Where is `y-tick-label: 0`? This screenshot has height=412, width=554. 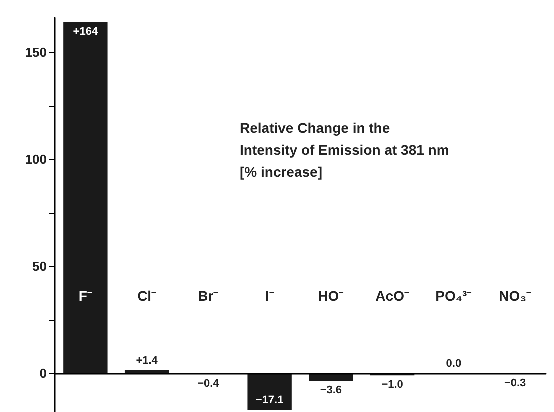 y-tick-label: 0 is located at coordinates (43, 373).